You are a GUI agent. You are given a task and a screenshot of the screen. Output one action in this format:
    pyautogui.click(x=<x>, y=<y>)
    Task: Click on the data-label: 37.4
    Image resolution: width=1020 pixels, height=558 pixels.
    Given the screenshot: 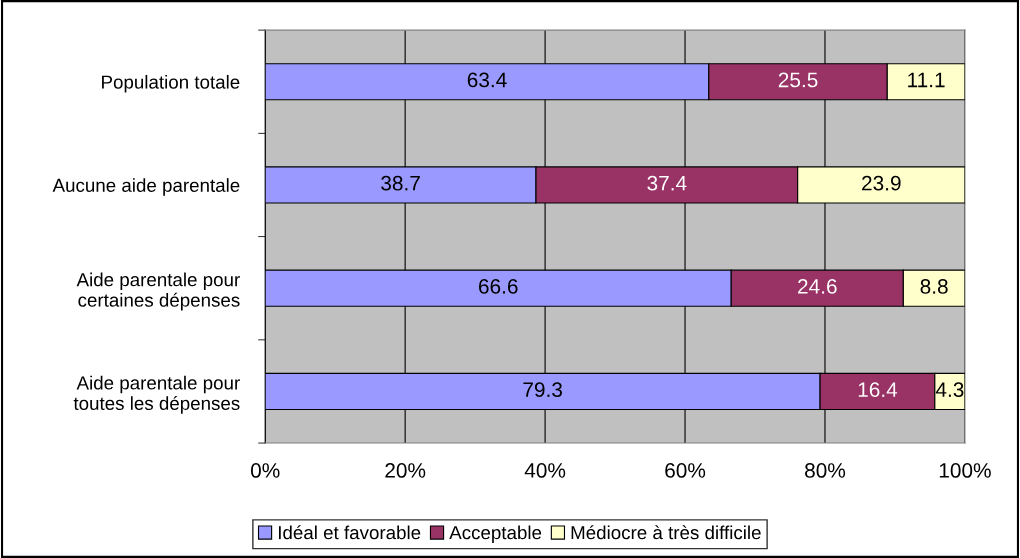 What is the action you would take?
    pyautogui.click(x=667, y=183)
    